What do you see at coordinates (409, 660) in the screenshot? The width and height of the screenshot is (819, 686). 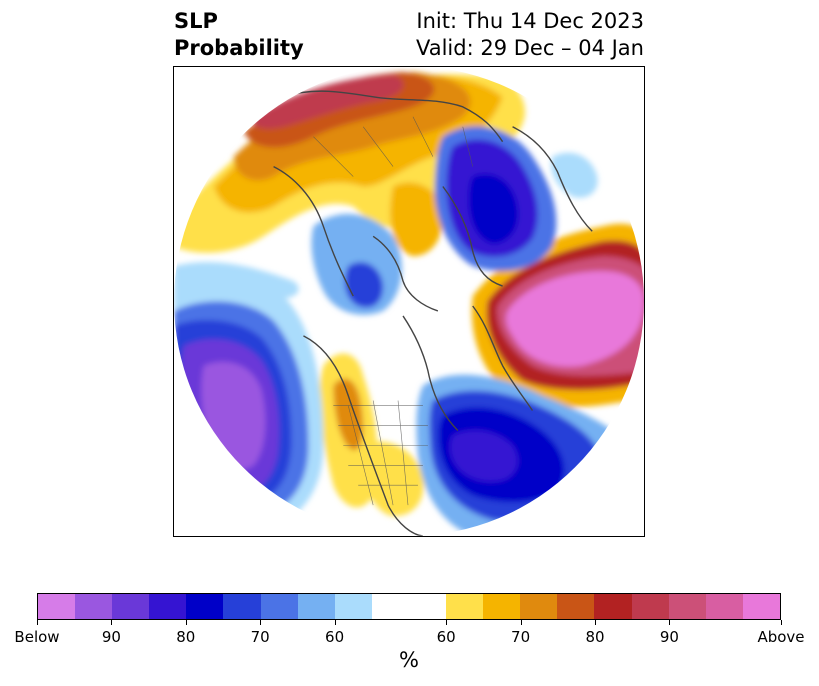 I see `colorbar-label: %` at bounding box center [409, 660].